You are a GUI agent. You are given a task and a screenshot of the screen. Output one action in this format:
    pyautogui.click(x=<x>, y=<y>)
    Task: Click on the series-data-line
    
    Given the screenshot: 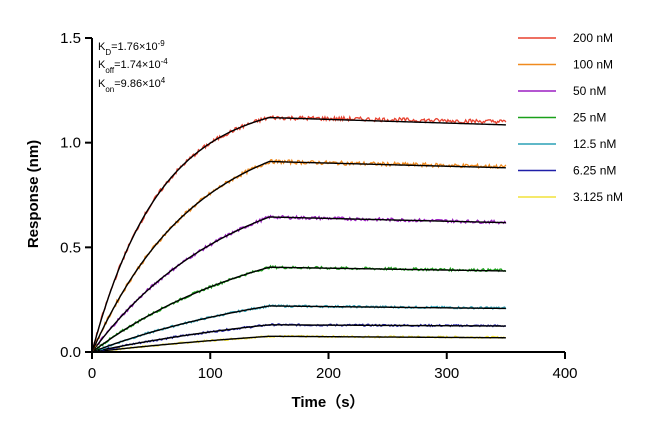 What is the action you would take?
    pyautogui.click(x=299, y=308)
    